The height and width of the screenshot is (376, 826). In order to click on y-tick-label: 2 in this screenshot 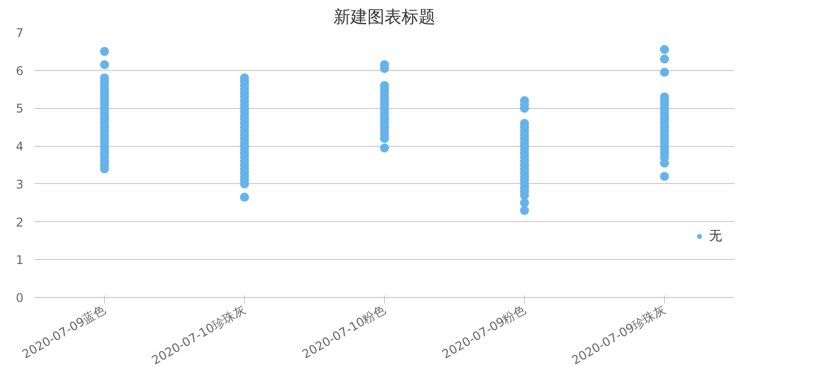, I will do `click(20, 222)`.